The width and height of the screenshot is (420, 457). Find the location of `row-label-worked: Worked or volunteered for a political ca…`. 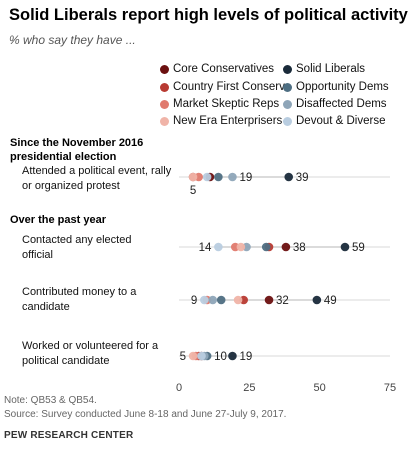

row-label-worked: Worked or volunteered for a political ca… is located at coordinates (90, 353).